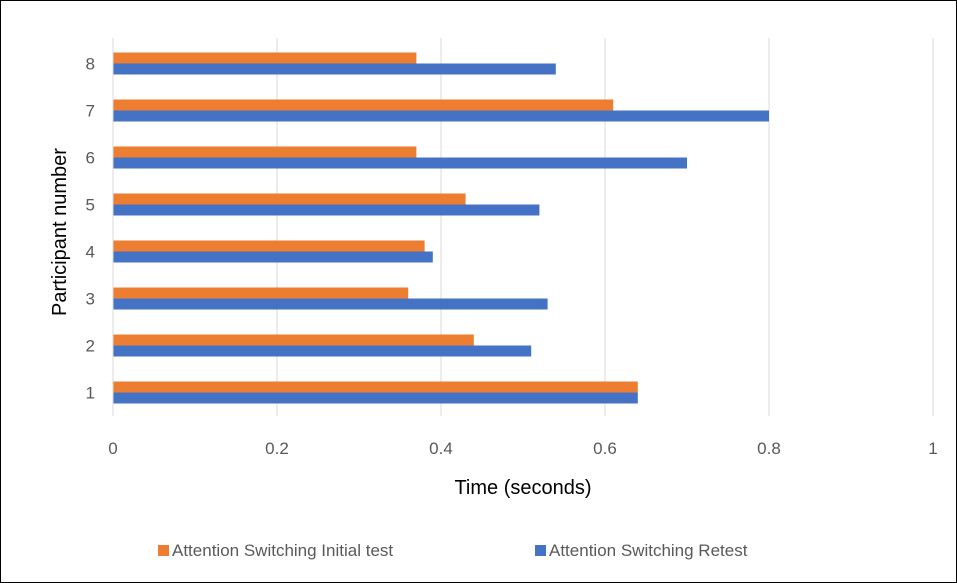 This screenshot has height=583, width=957. I want to click on y-tick-label: 7, so click(90, 111).